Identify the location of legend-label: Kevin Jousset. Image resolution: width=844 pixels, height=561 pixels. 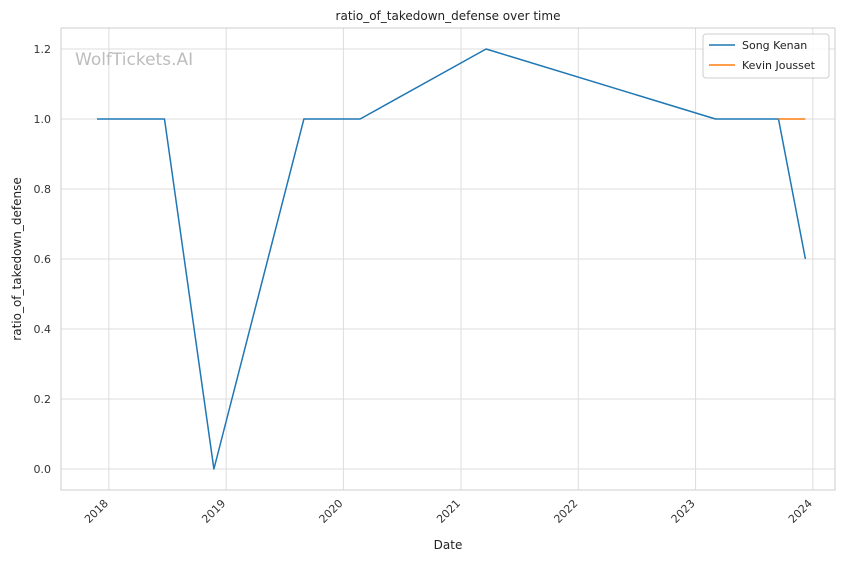
(779, 65).